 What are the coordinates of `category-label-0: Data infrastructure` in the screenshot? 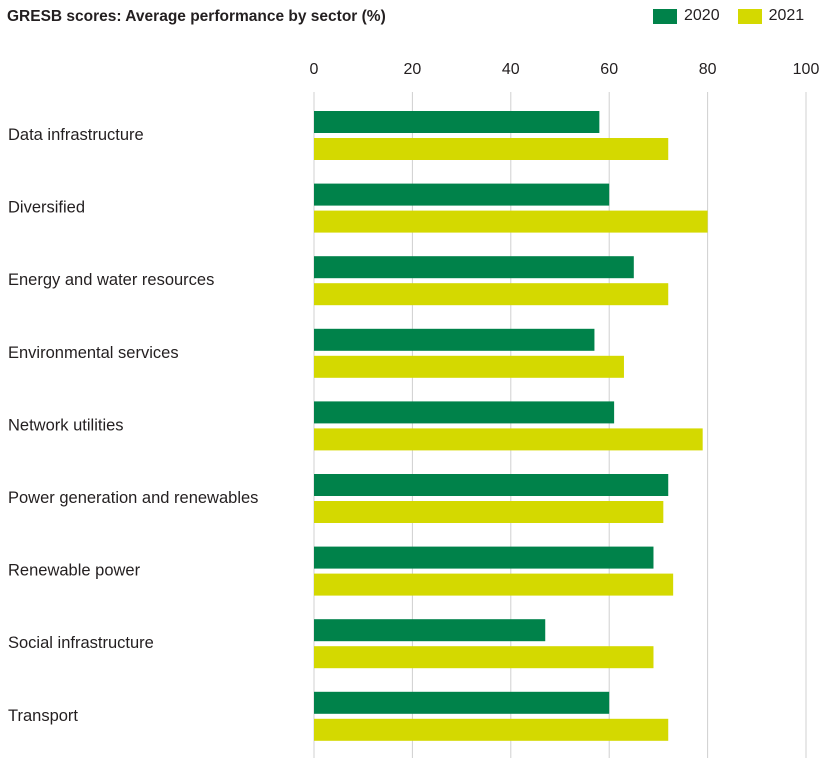 It's located at (76, 135).